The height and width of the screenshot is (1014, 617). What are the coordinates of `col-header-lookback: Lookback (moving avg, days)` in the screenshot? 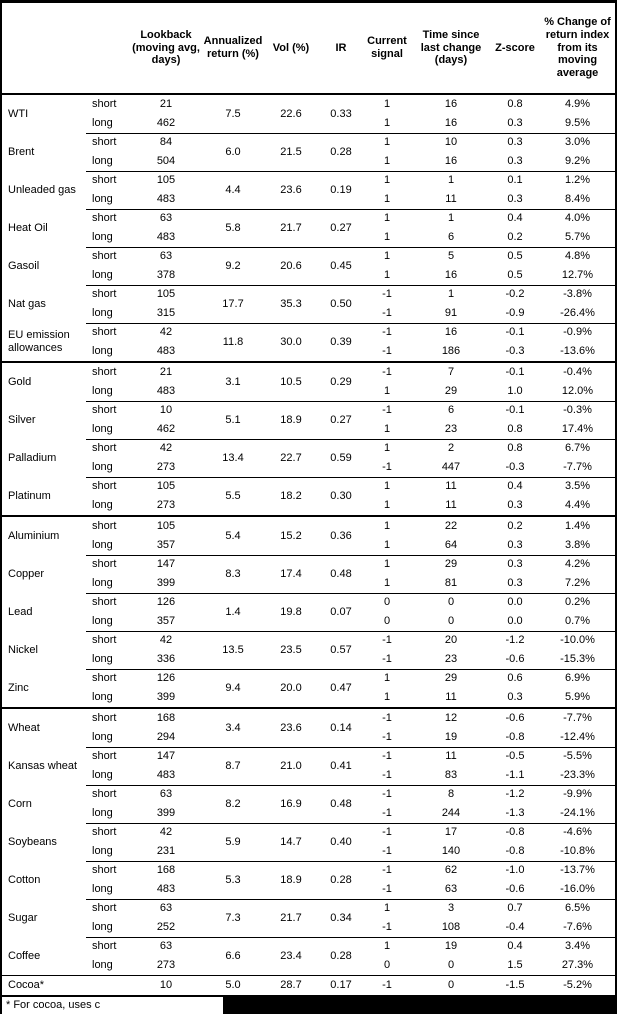 It's located at (166, 47).